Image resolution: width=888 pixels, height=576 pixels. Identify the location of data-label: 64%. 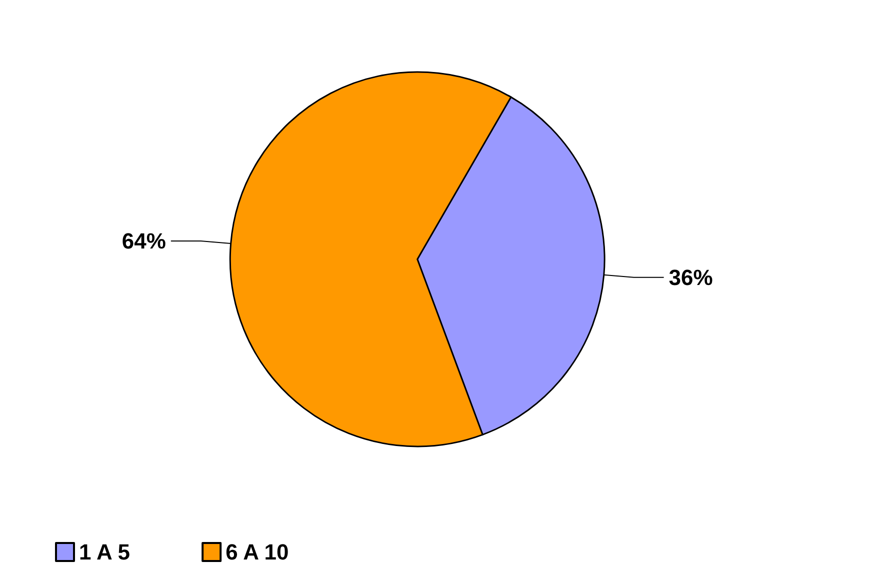
(144, 241).